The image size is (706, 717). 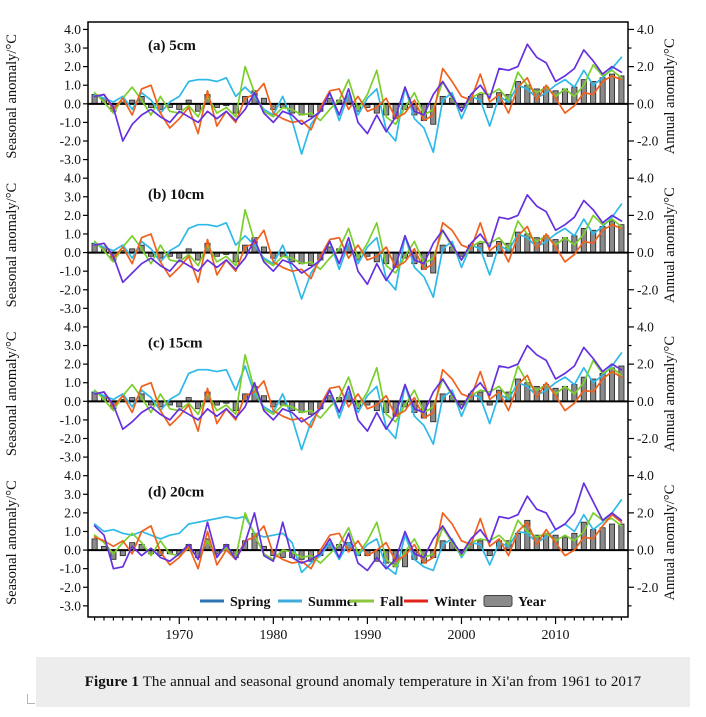 What do you see at coordinates (12, 96) in the screenshot?
I see `y-axis-title-left-a: Seasonal anomaly/°C` at bounding box center [12, 96].